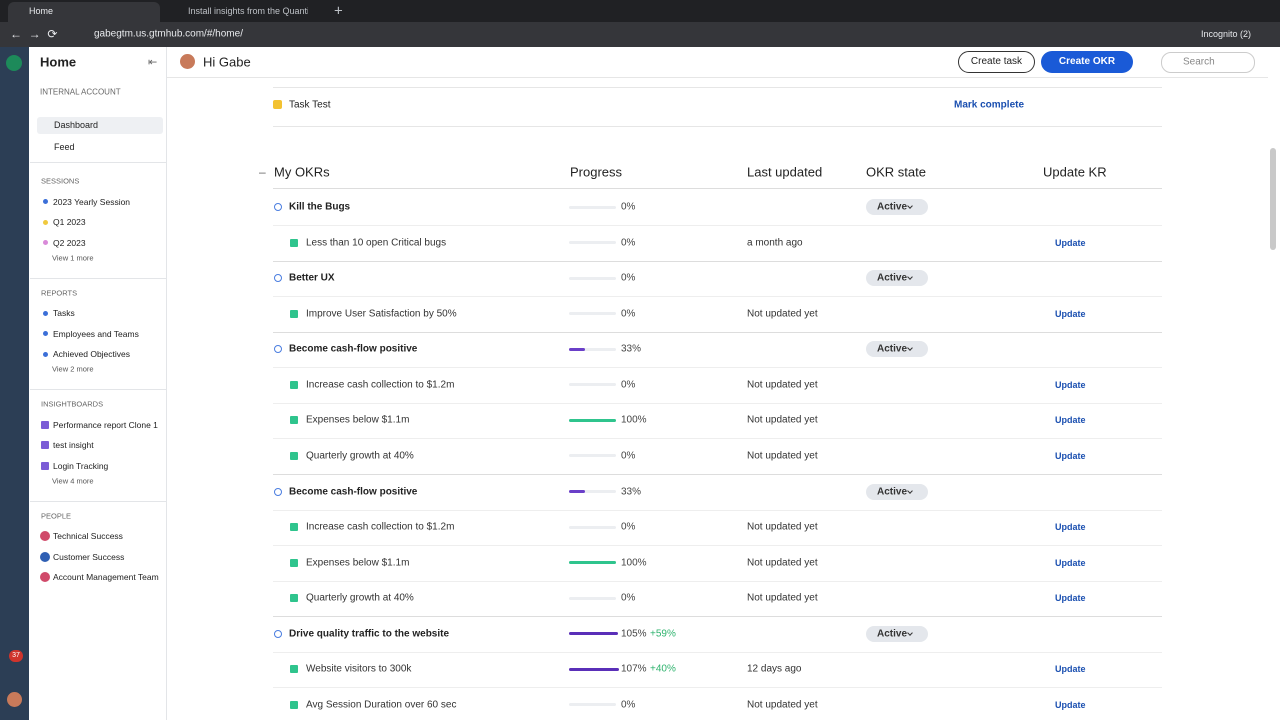 The width and height of the screenshot is (1280, 720). I want to click on sidebar-item: Login Tracking, so click(81, 465).